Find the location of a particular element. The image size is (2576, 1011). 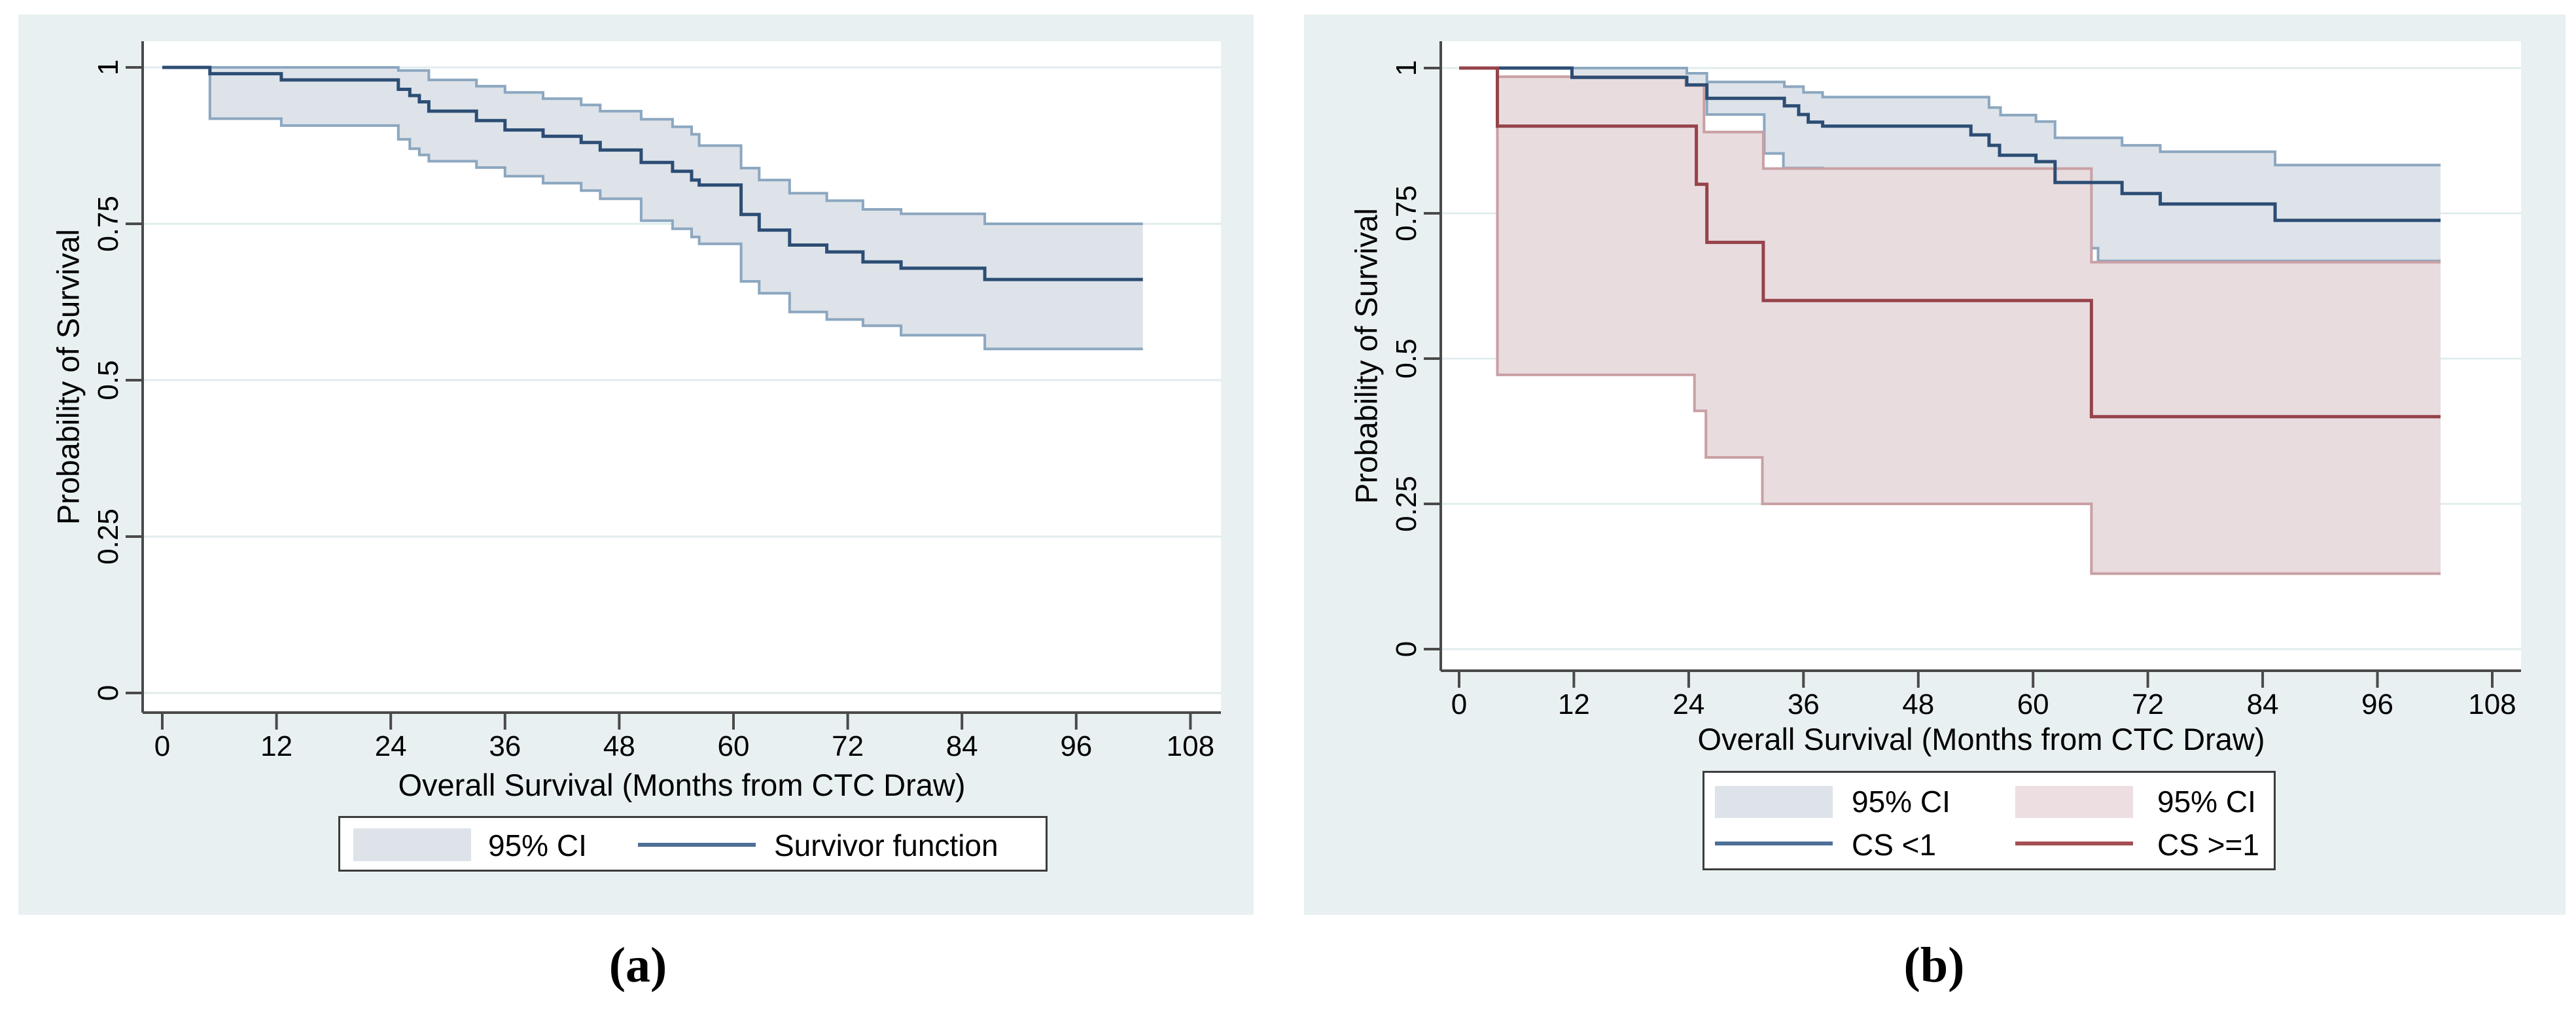

panel-b-x-axis-title: Overall Survival (Months from CTC Draw) is located at coordinates (1981, 739).